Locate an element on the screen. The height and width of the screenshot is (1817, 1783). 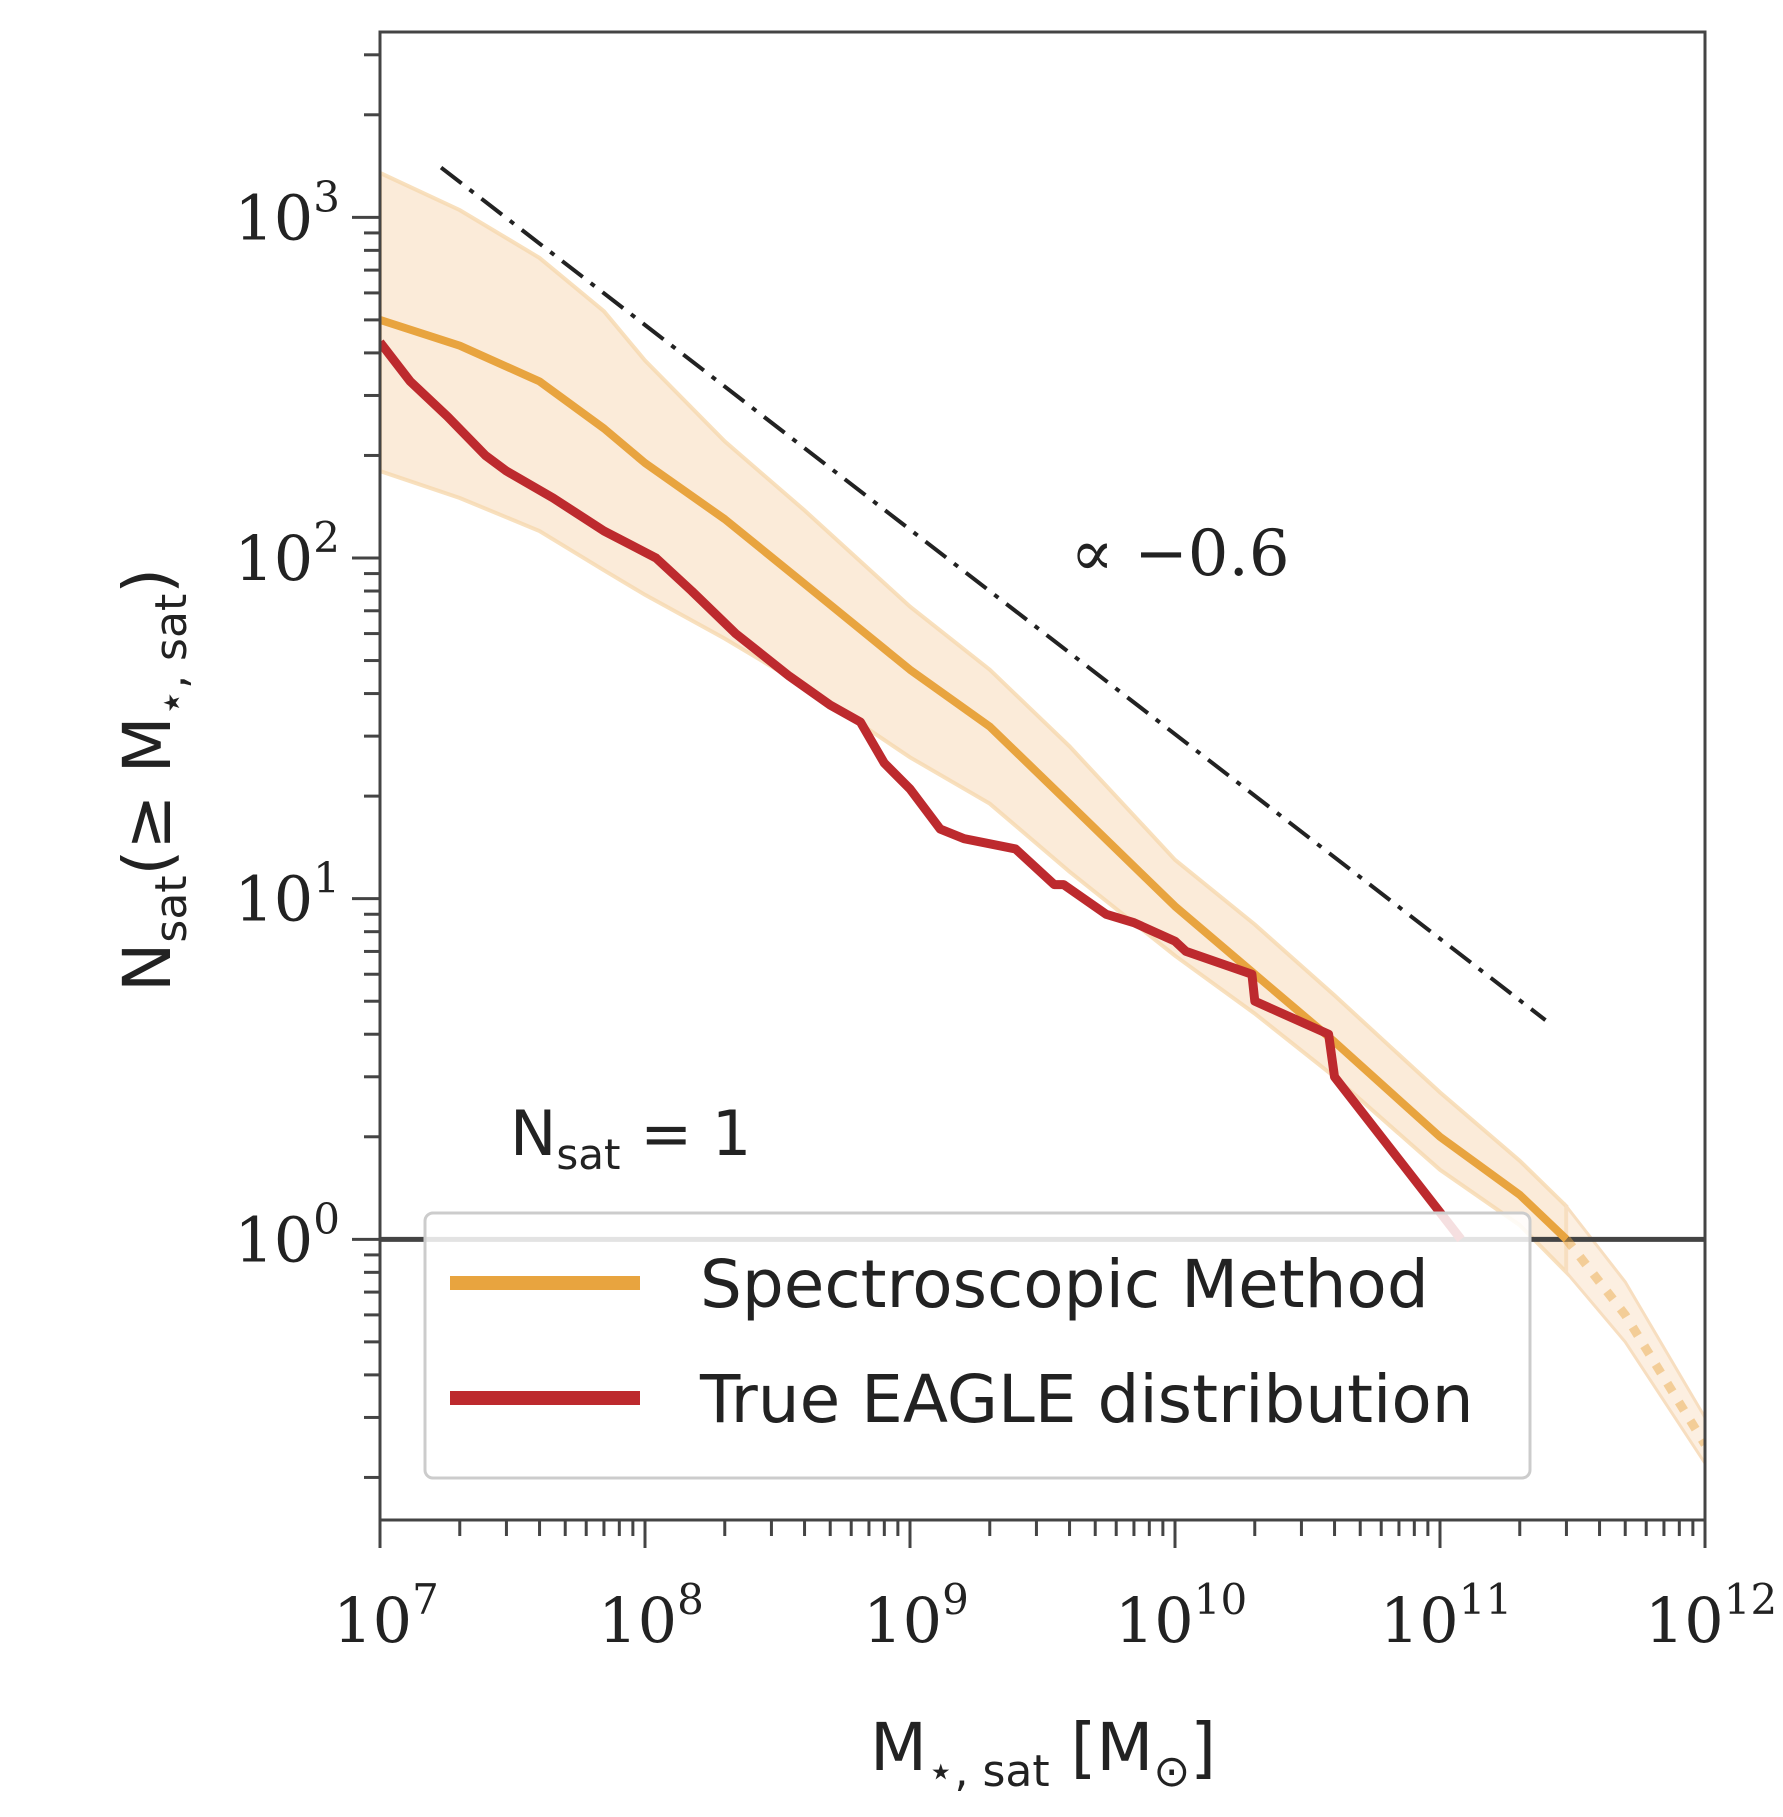
y-axis-label: Nsat(≥ M⋆, sat) is located at coordinates (153, 780).